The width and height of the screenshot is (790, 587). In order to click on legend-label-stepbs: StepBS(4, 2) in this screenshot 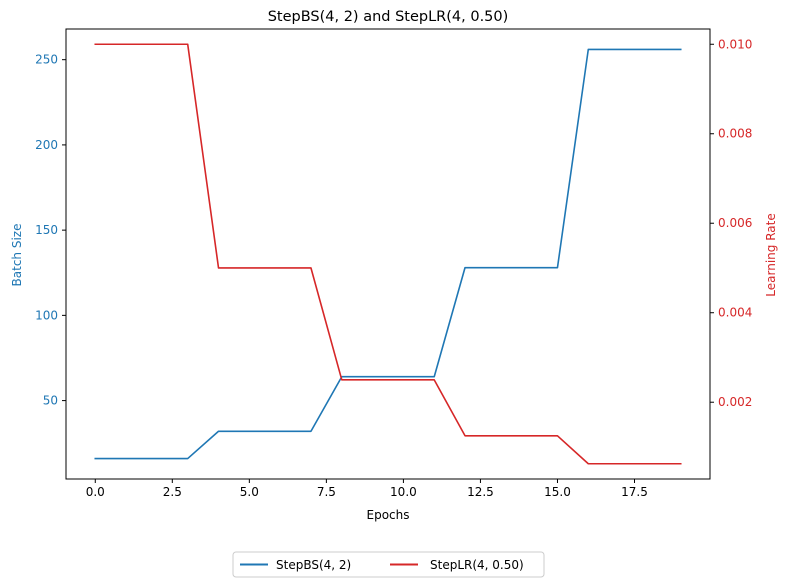, I will do `click(313, 565)`.